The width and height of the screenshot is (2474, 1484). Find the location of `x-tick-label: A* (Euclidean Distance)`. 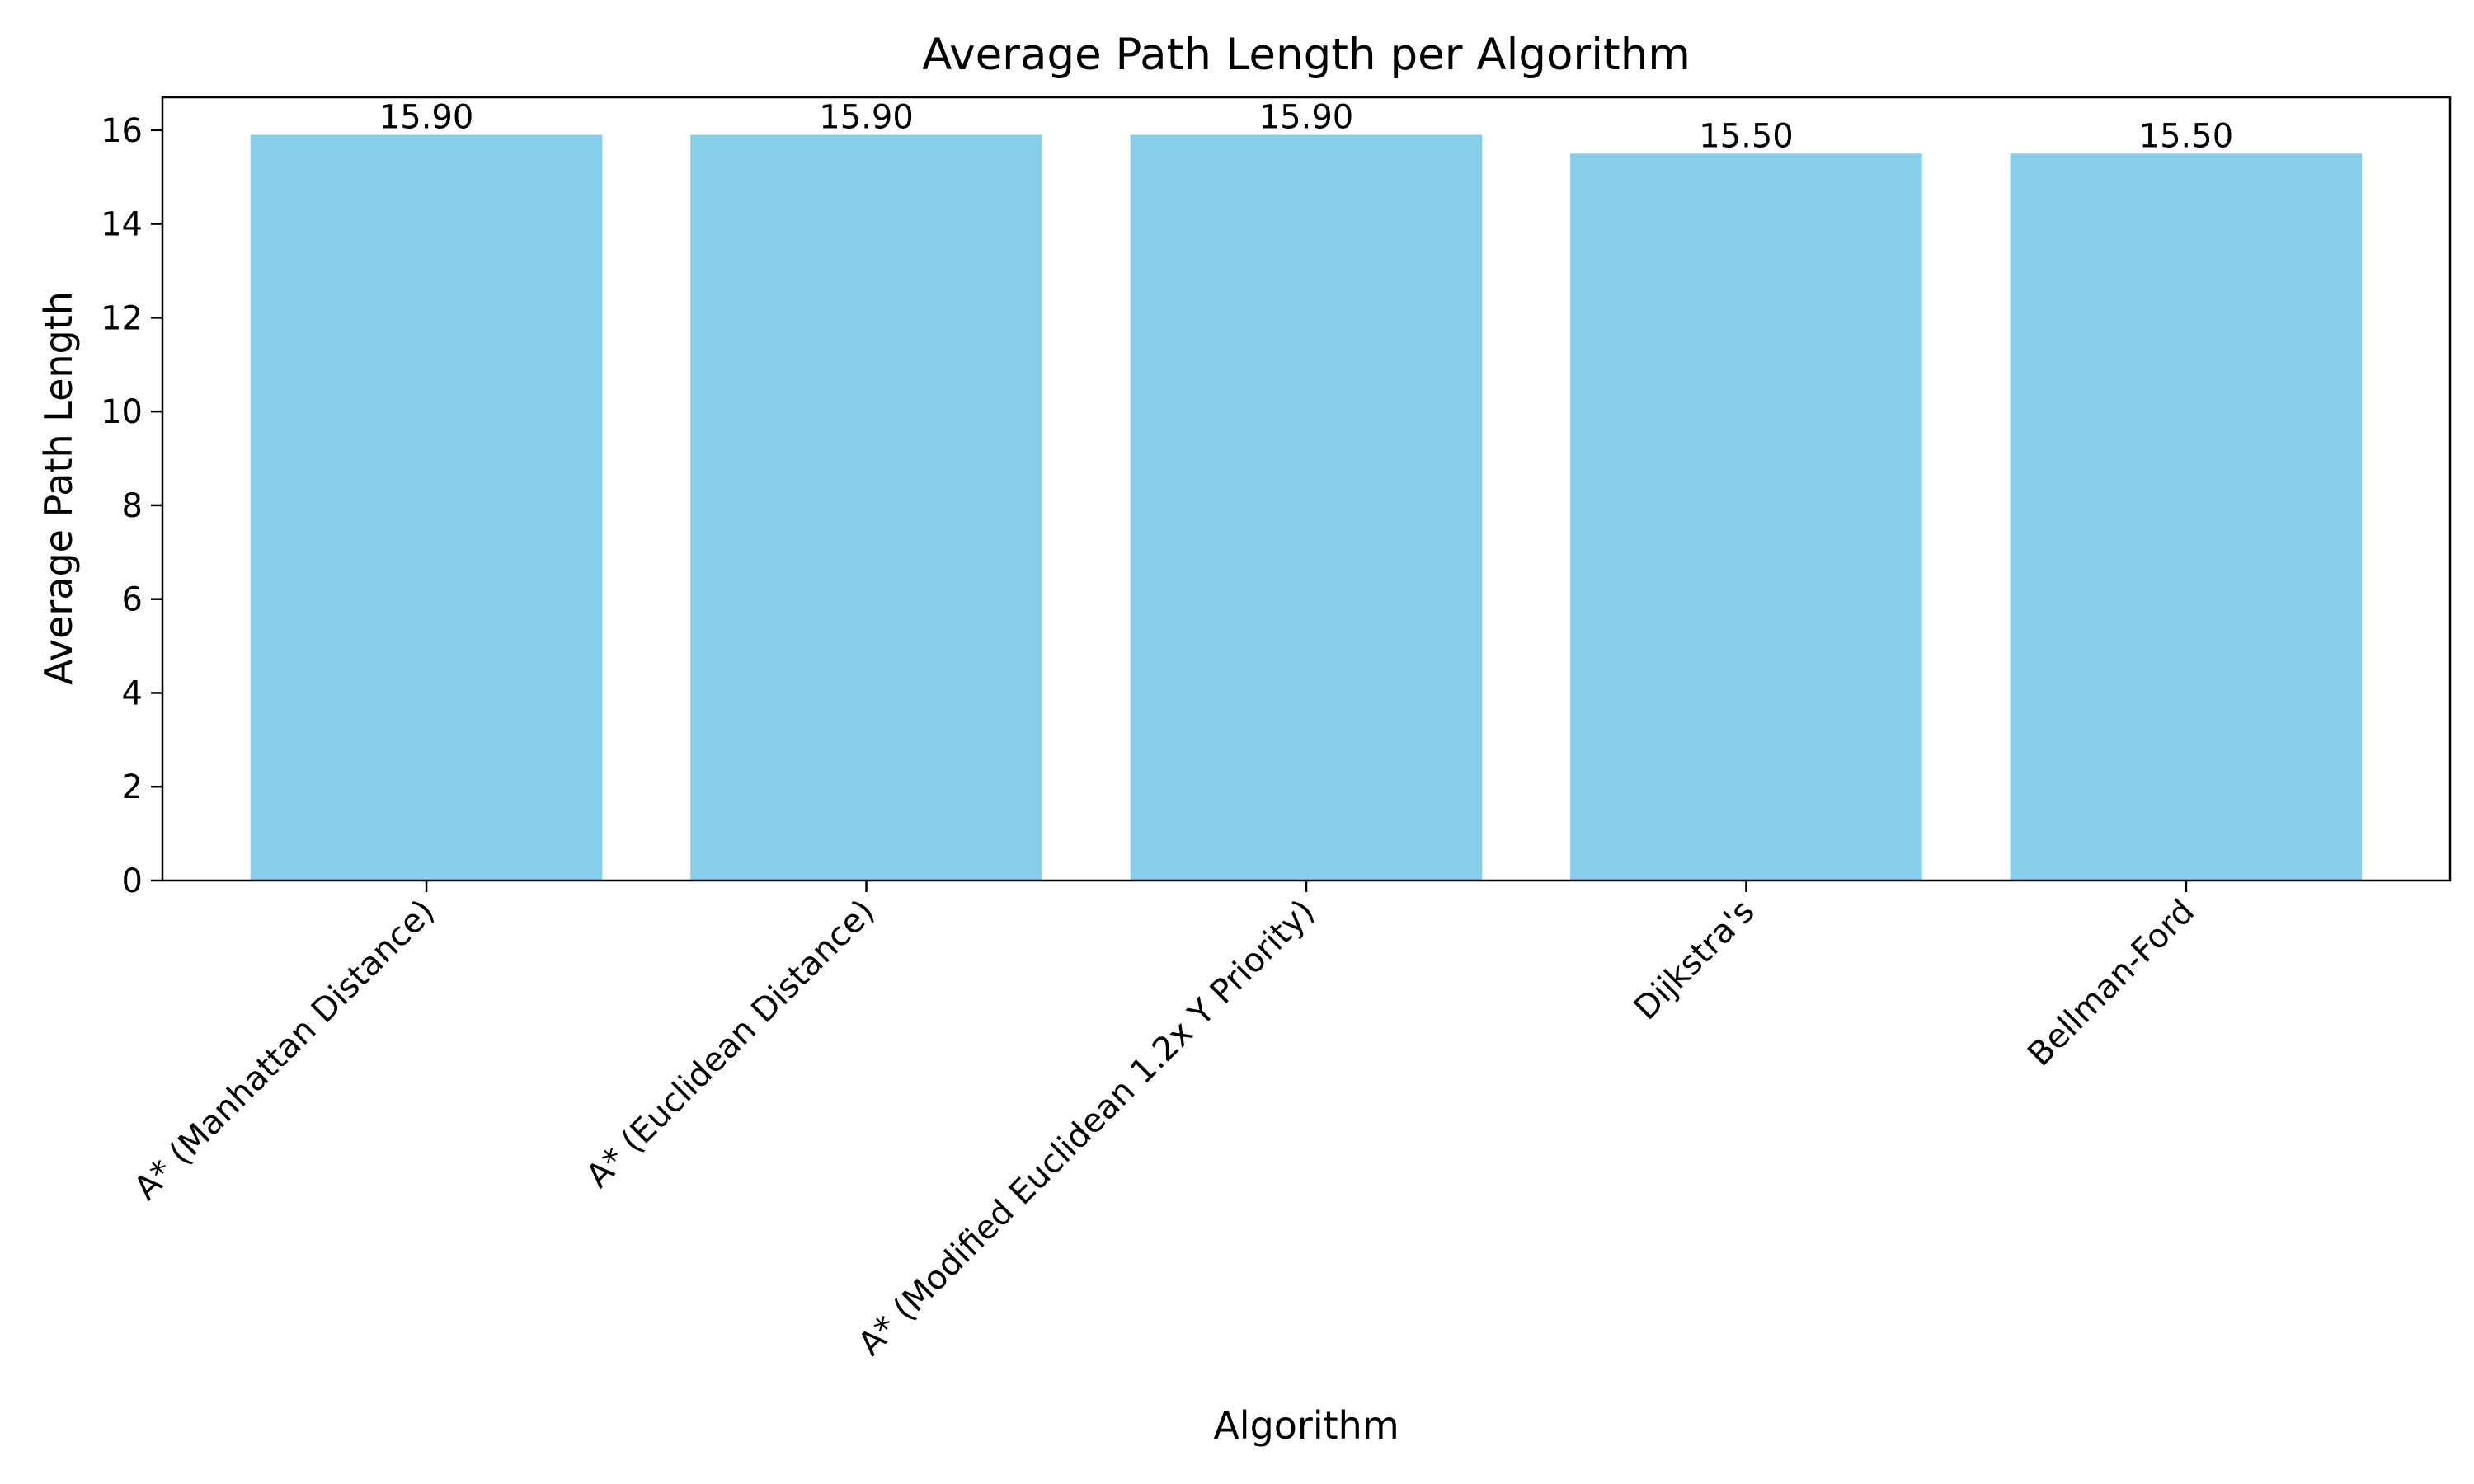

x-tick-label: A* (Euclidean Distance) is located at coordinates (730, 1044).